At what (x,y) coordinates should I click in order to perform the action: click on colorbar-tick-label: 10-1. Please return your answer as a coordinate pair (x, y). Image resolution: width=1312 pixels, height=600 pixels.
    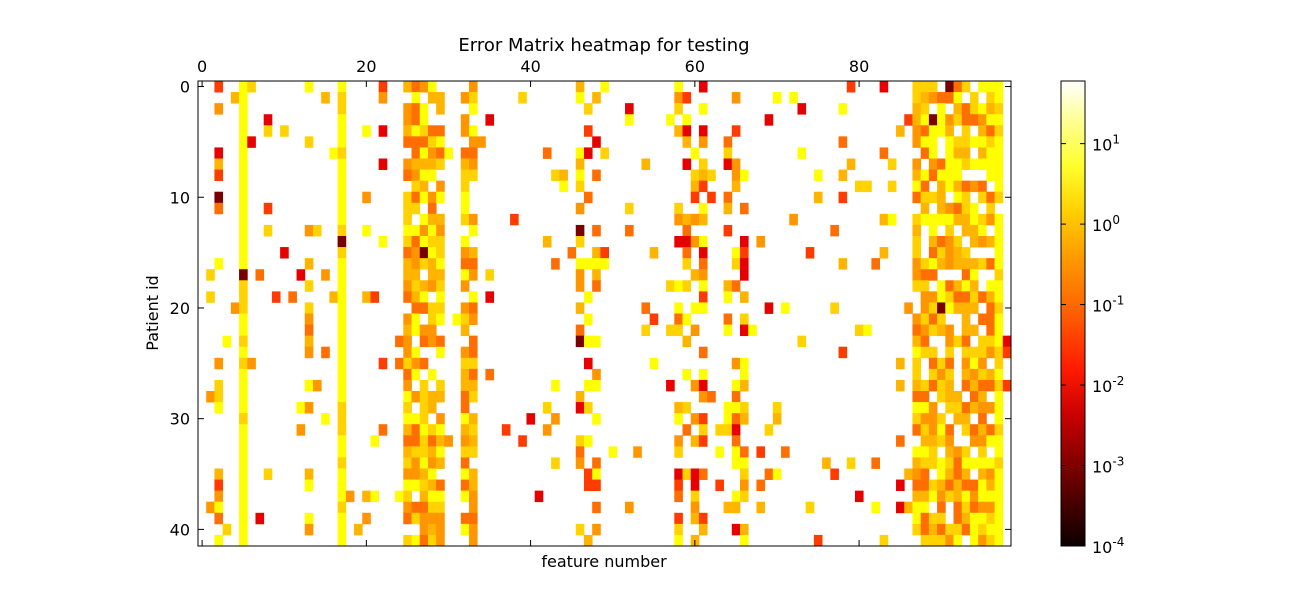
    Looking at the image, I should click on (1108, 305).